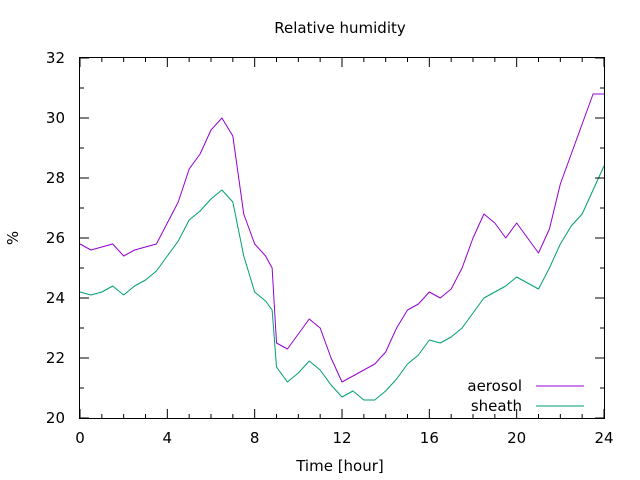 The width and height of the screenshot is (640, 480). Describe the element at coordinates (13, 238) in the screenshot. I see `y-axis-label: %` at that location.